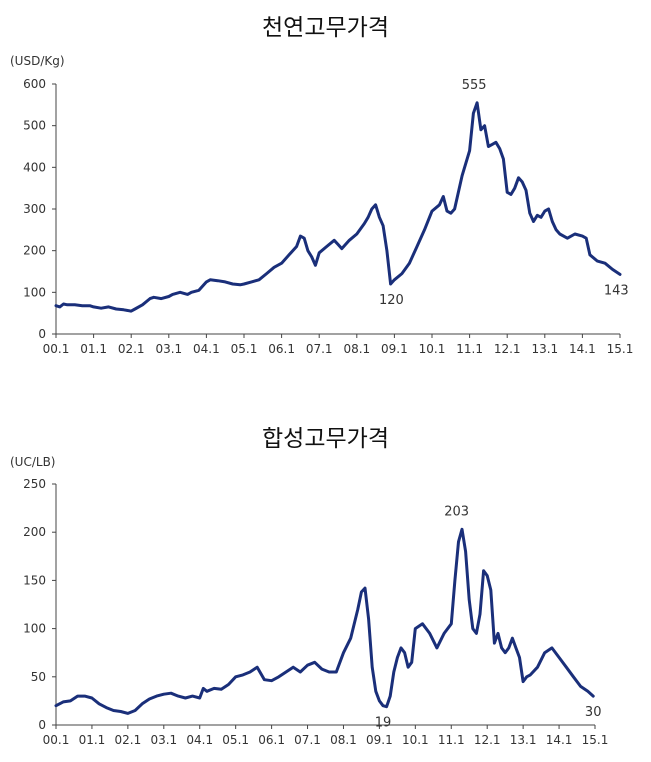 Image resolution: width=651 pixels, height=762 pixels. What do you see at coordinates (33, 462) in the screenshot?
I see `y-axis-unit-synthetic-rubber: (UC/LB)` at bounding box center [33, 462].